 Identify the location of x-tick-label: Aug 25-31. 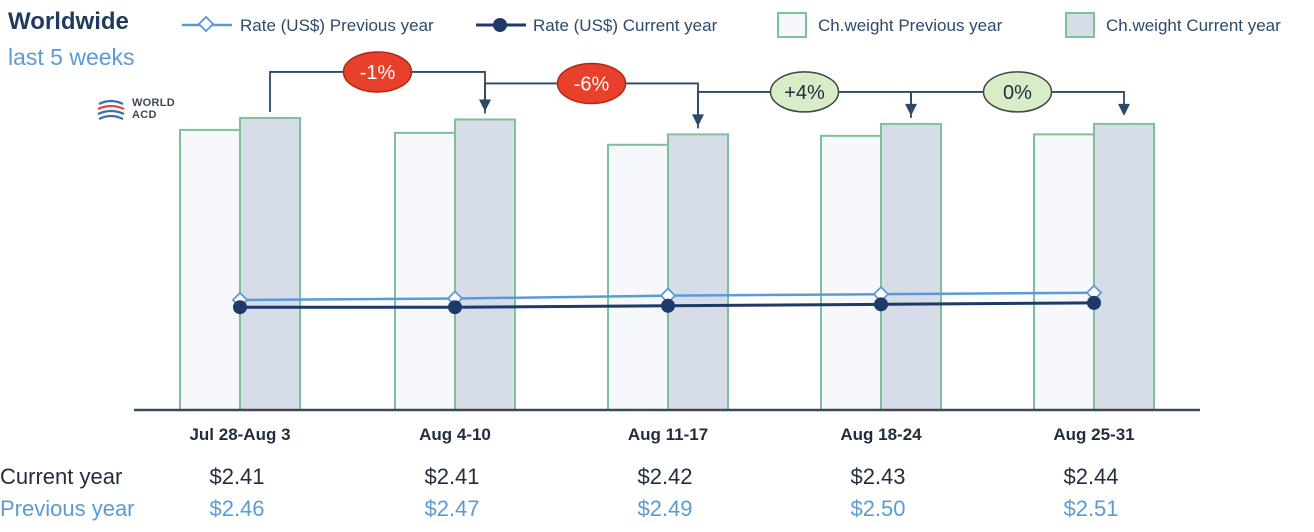
(1093, 434).